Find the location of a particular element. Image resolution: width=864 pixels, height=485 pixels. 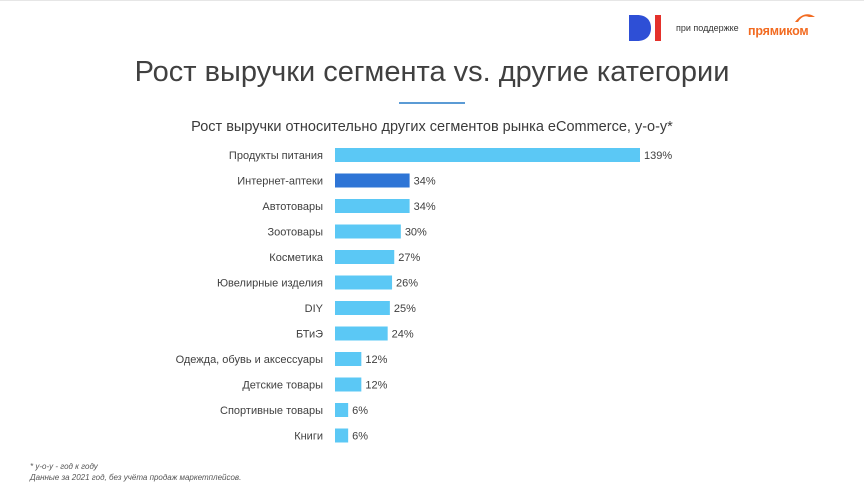

title-divider is located at coordinates (432, 103).